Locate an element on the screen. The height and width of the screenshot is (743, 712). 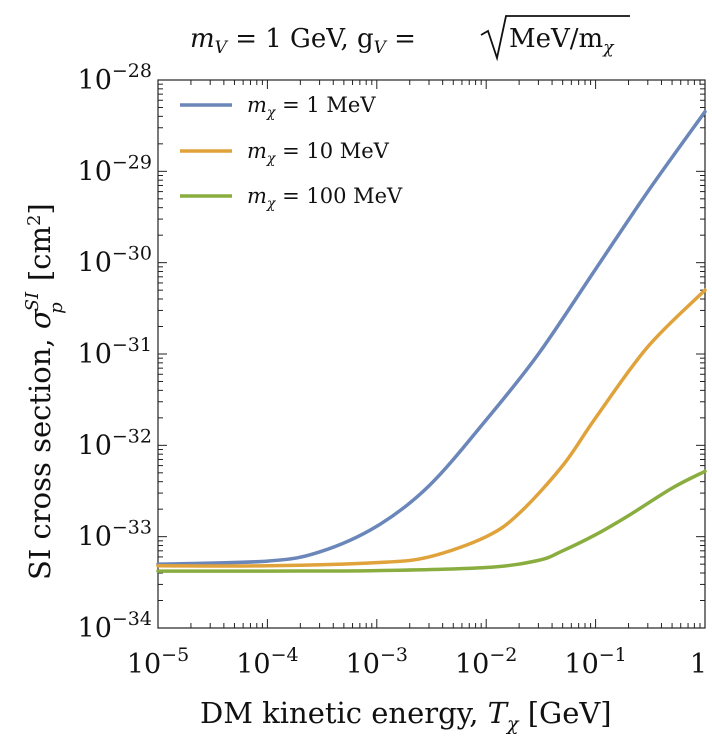
y-tick-label: 10−33 is located at coordinates (115, 535).